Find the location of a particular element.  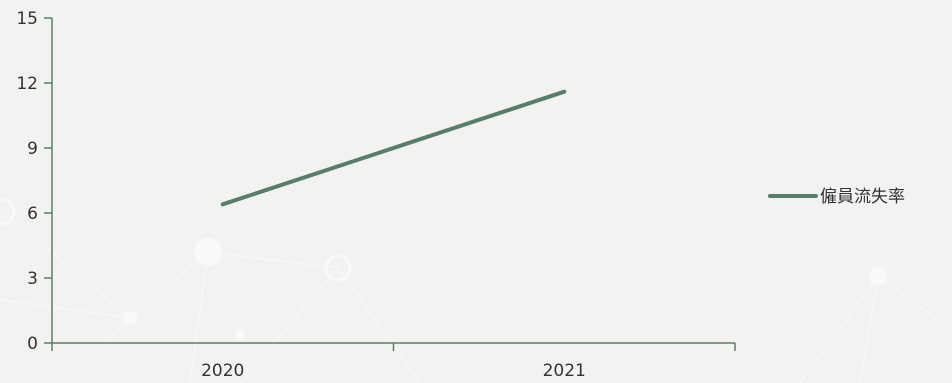

series-layer is located at coordinates (393, 148).